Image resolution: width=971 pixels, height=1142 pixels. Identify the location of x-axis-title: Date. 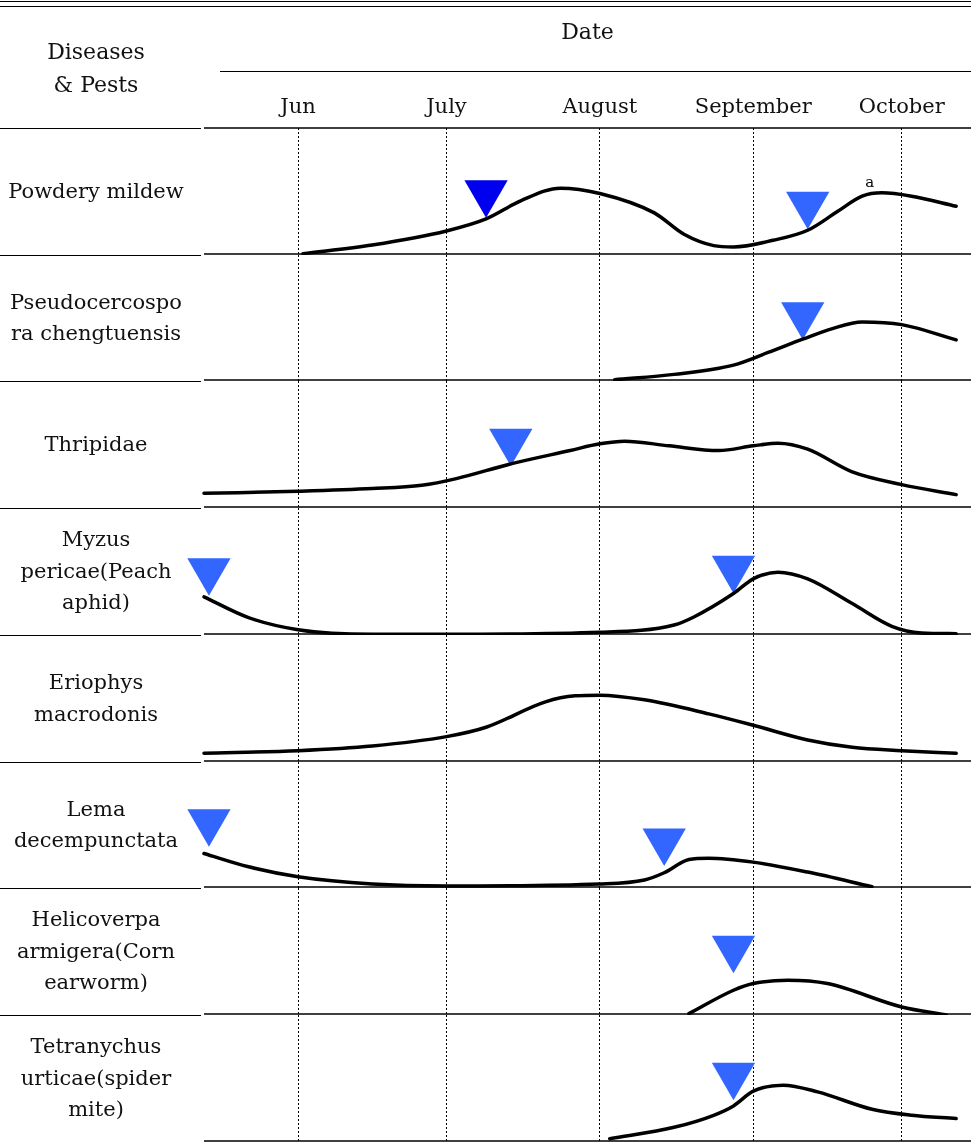
(587, 31).